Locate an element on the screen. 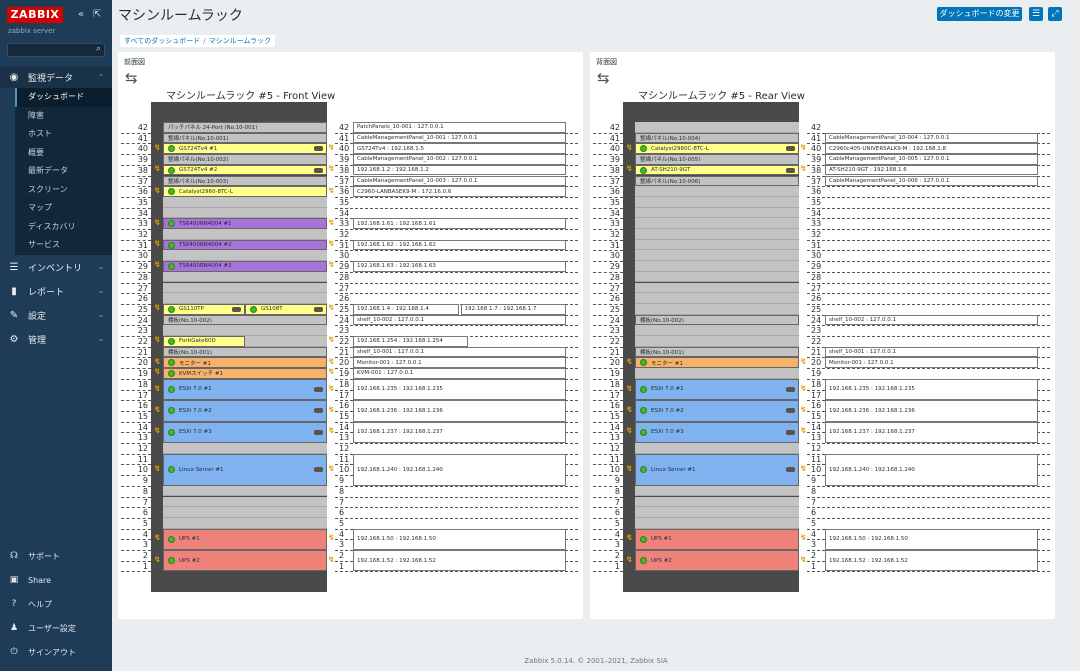  device-info-box: AT-SH210-9GT : 192.168.1.6 is located at coordinates (931, 170).